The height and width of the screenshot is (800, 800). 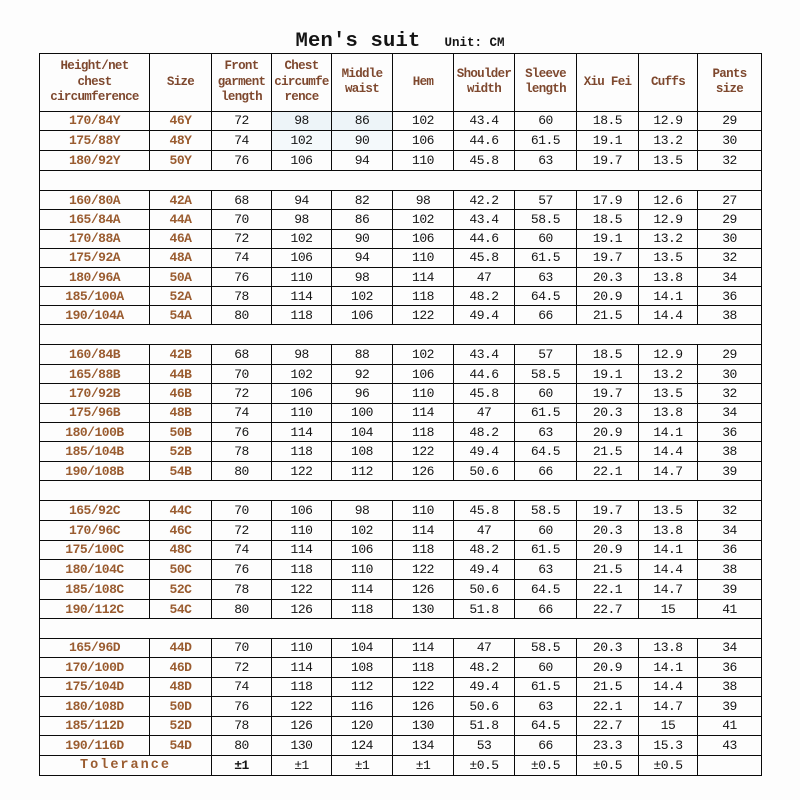 I want to click on spec-value-cell: 72, so click(x=241, y=238).